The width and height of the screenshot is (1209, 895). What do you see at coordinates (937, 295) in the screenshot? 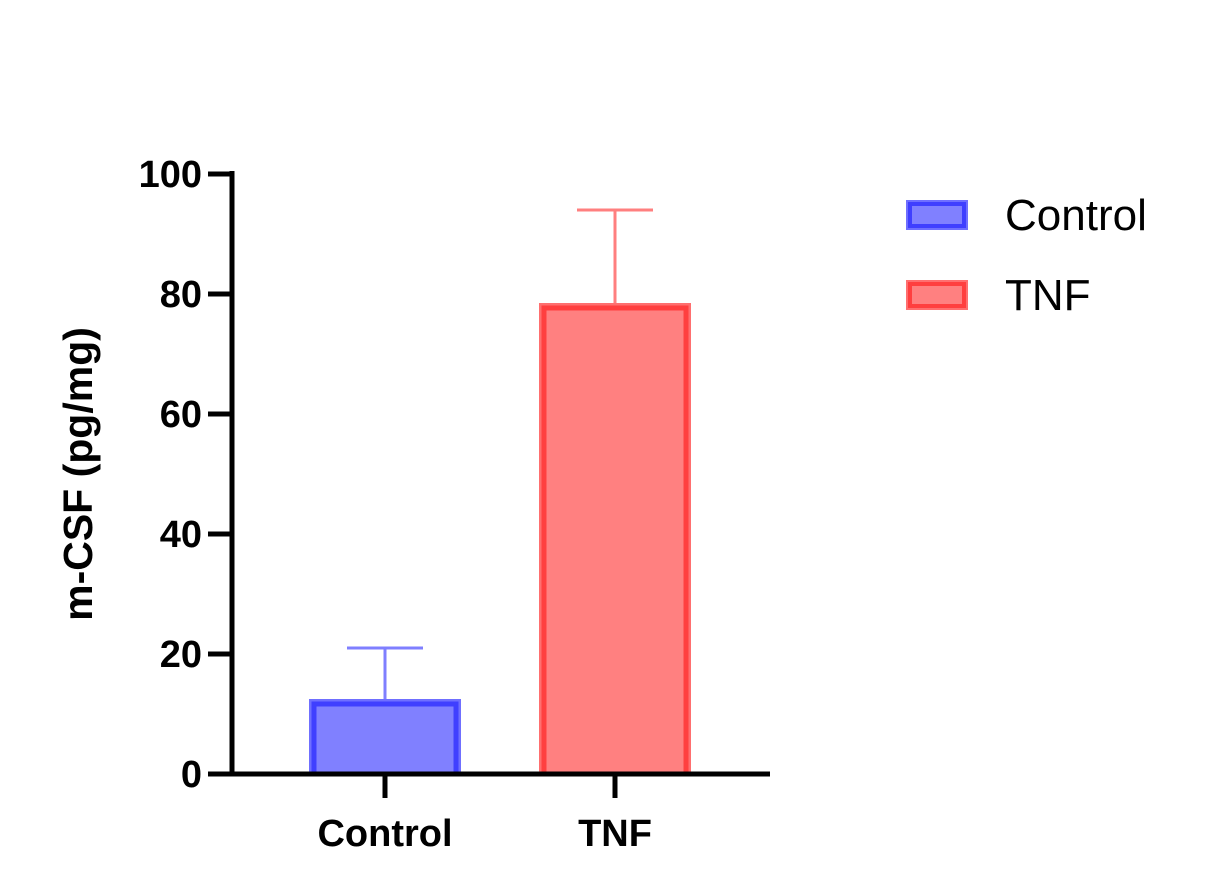
I see `legend-swatch-tnf` at bounding box center [937, 295].